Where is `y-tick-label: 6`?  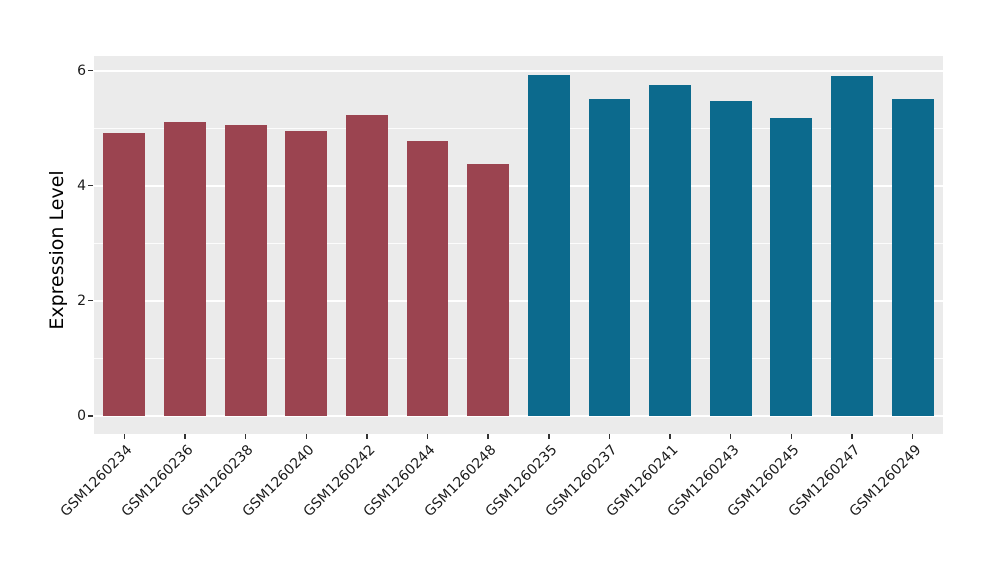
y-tick-label: 6 is located at coordinates (81, 70).